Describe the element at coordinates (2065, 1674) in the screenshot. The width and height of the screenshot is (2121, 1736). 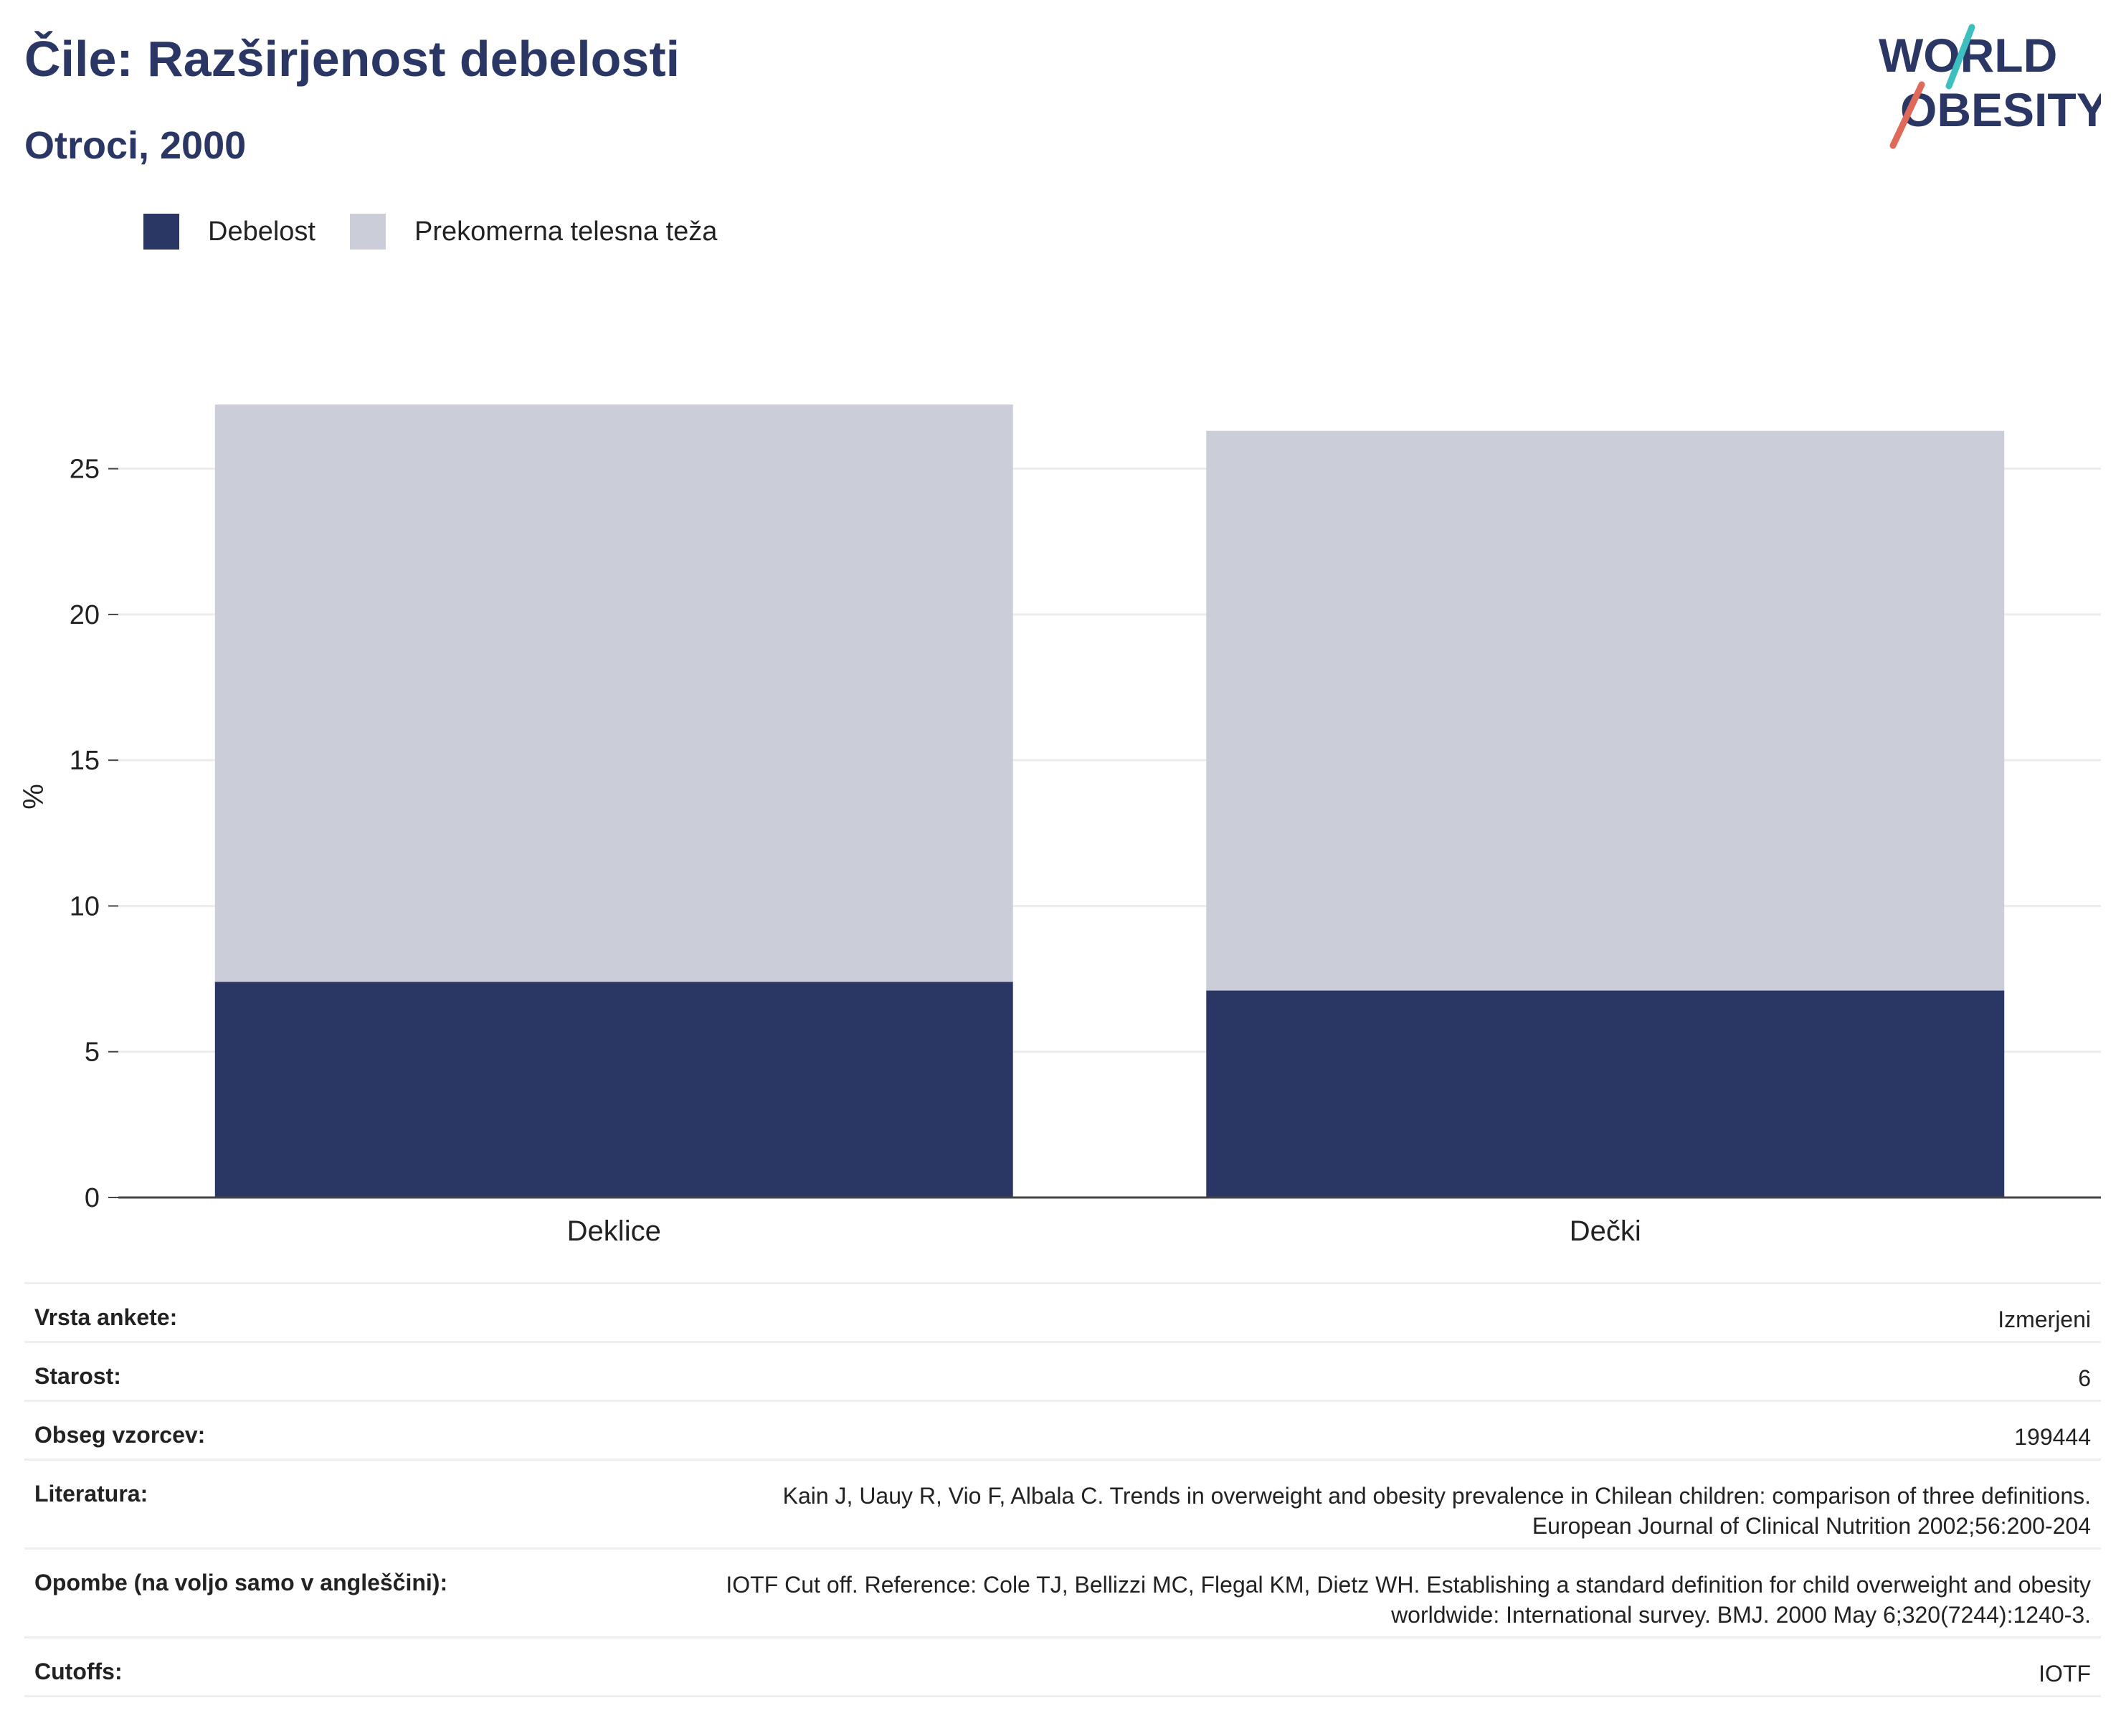
I see `info-value-line: IOTF` at that location.